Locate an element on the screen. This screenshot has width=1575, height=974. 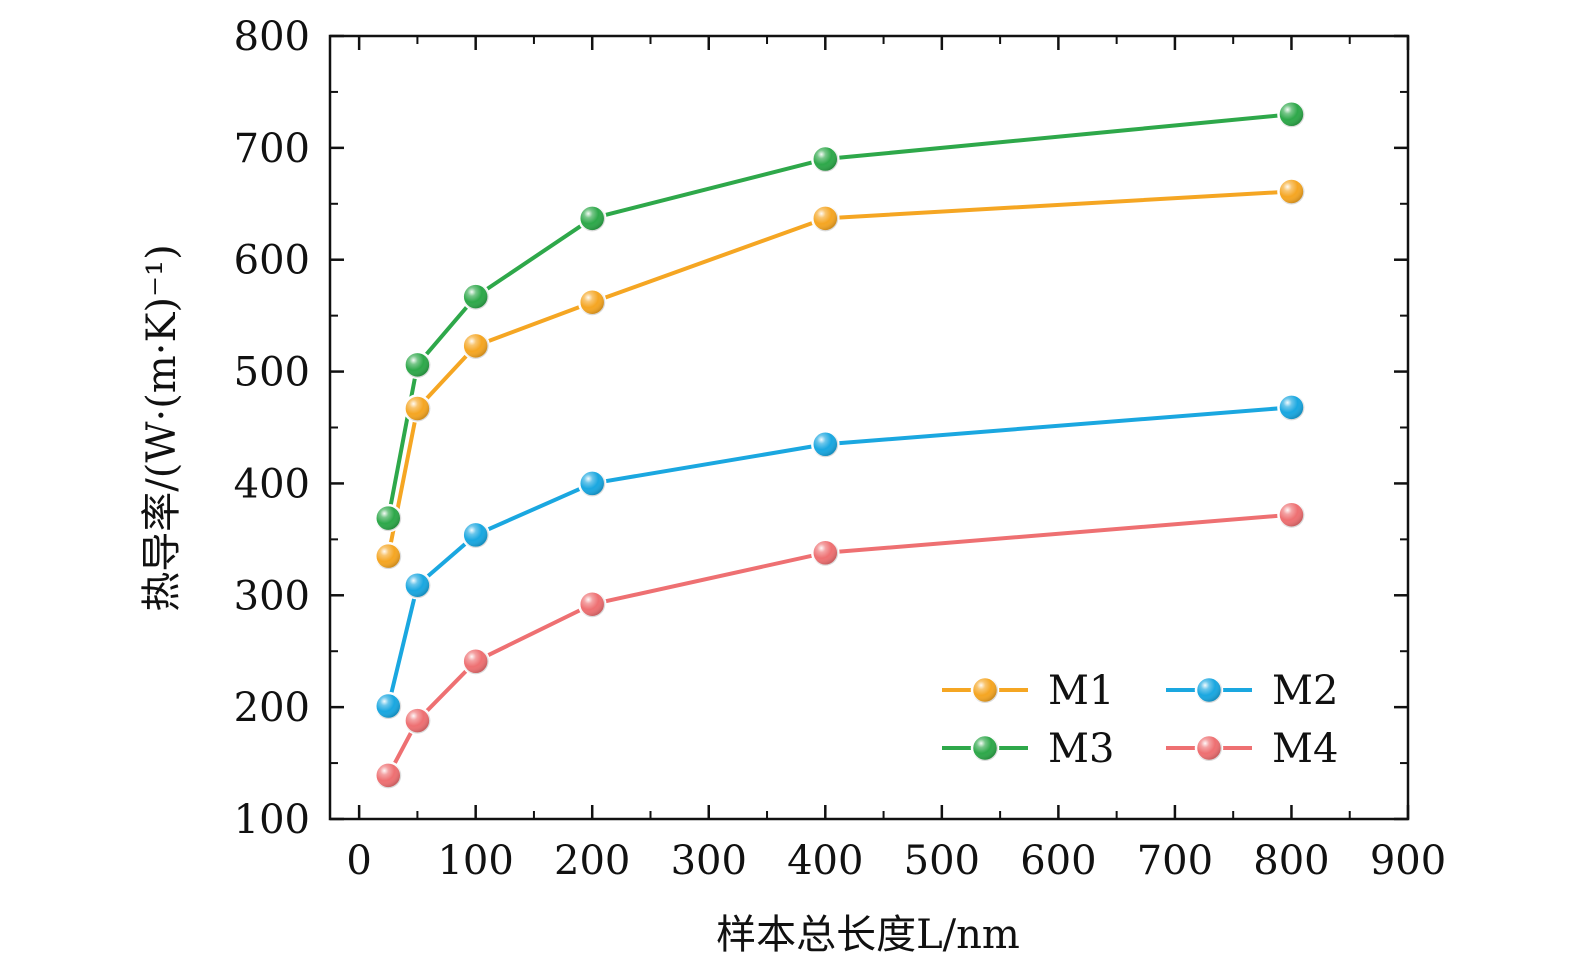
legend-item-m3: M3 is located at coordinates (1028, 749).